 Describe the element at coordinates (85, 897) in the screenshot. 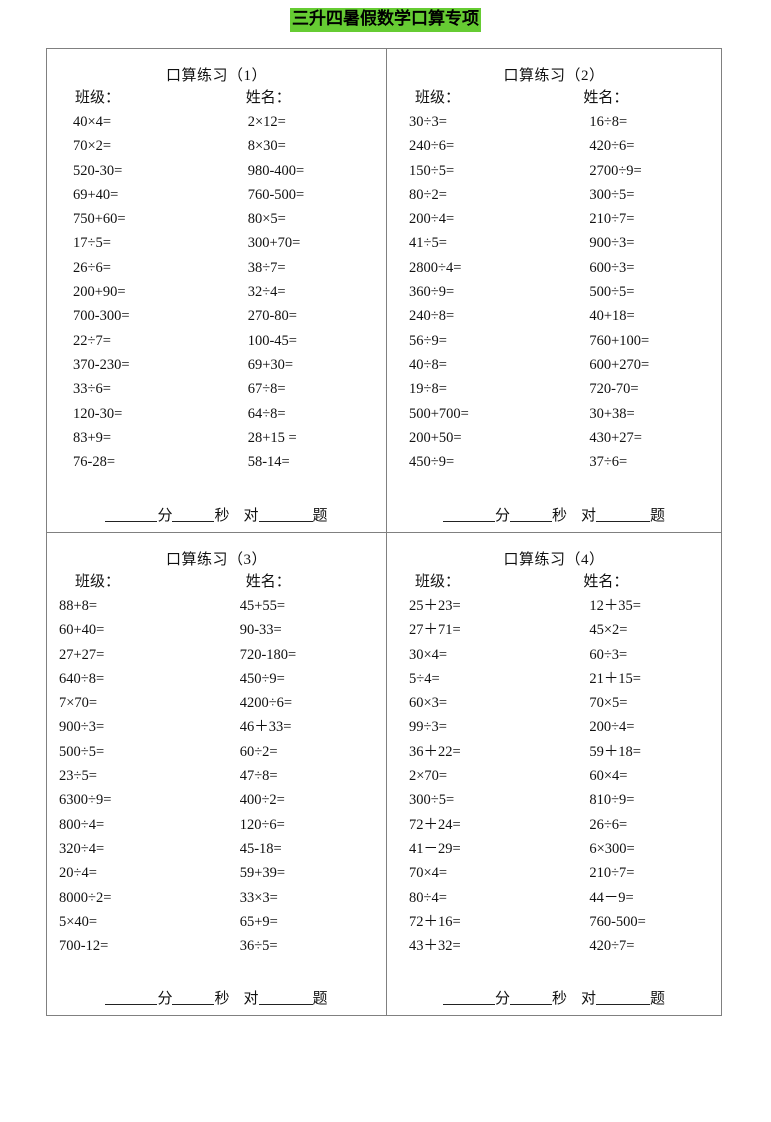

I see `problem-item: 8000÷2=` at that location.